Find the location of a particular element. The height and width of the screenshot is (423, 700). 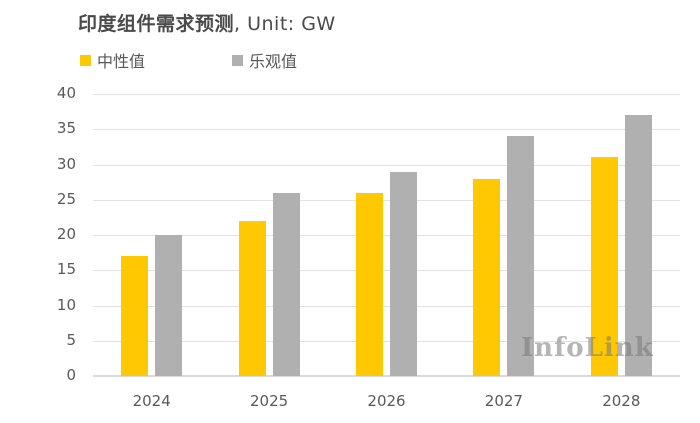

y-tick-label: 20 is located at coordinates (66, 234).